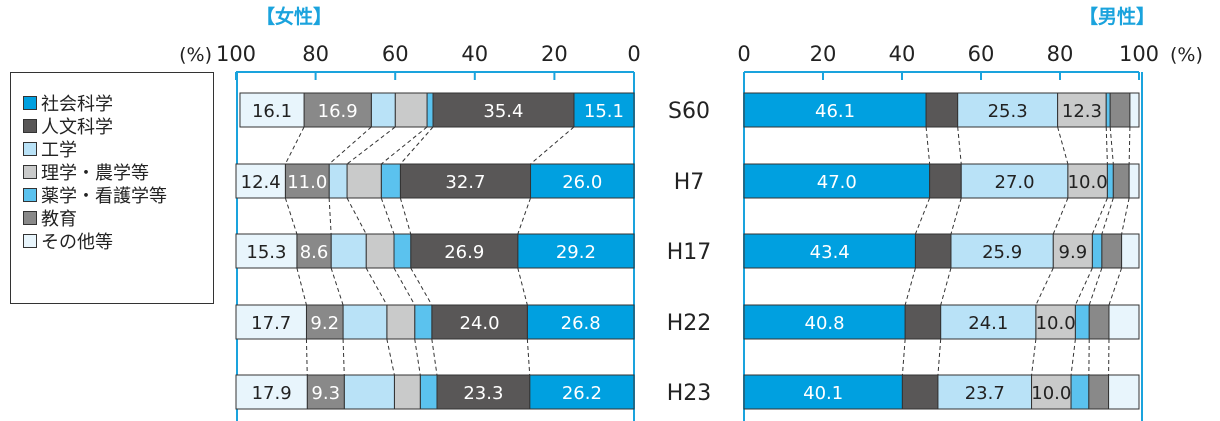 Image resolution: width=1220 pixels, height=421 pixels. Describe the element at coordinates (1117, 17) in the screenshot. I see `male-title: 【男性】` at that location.